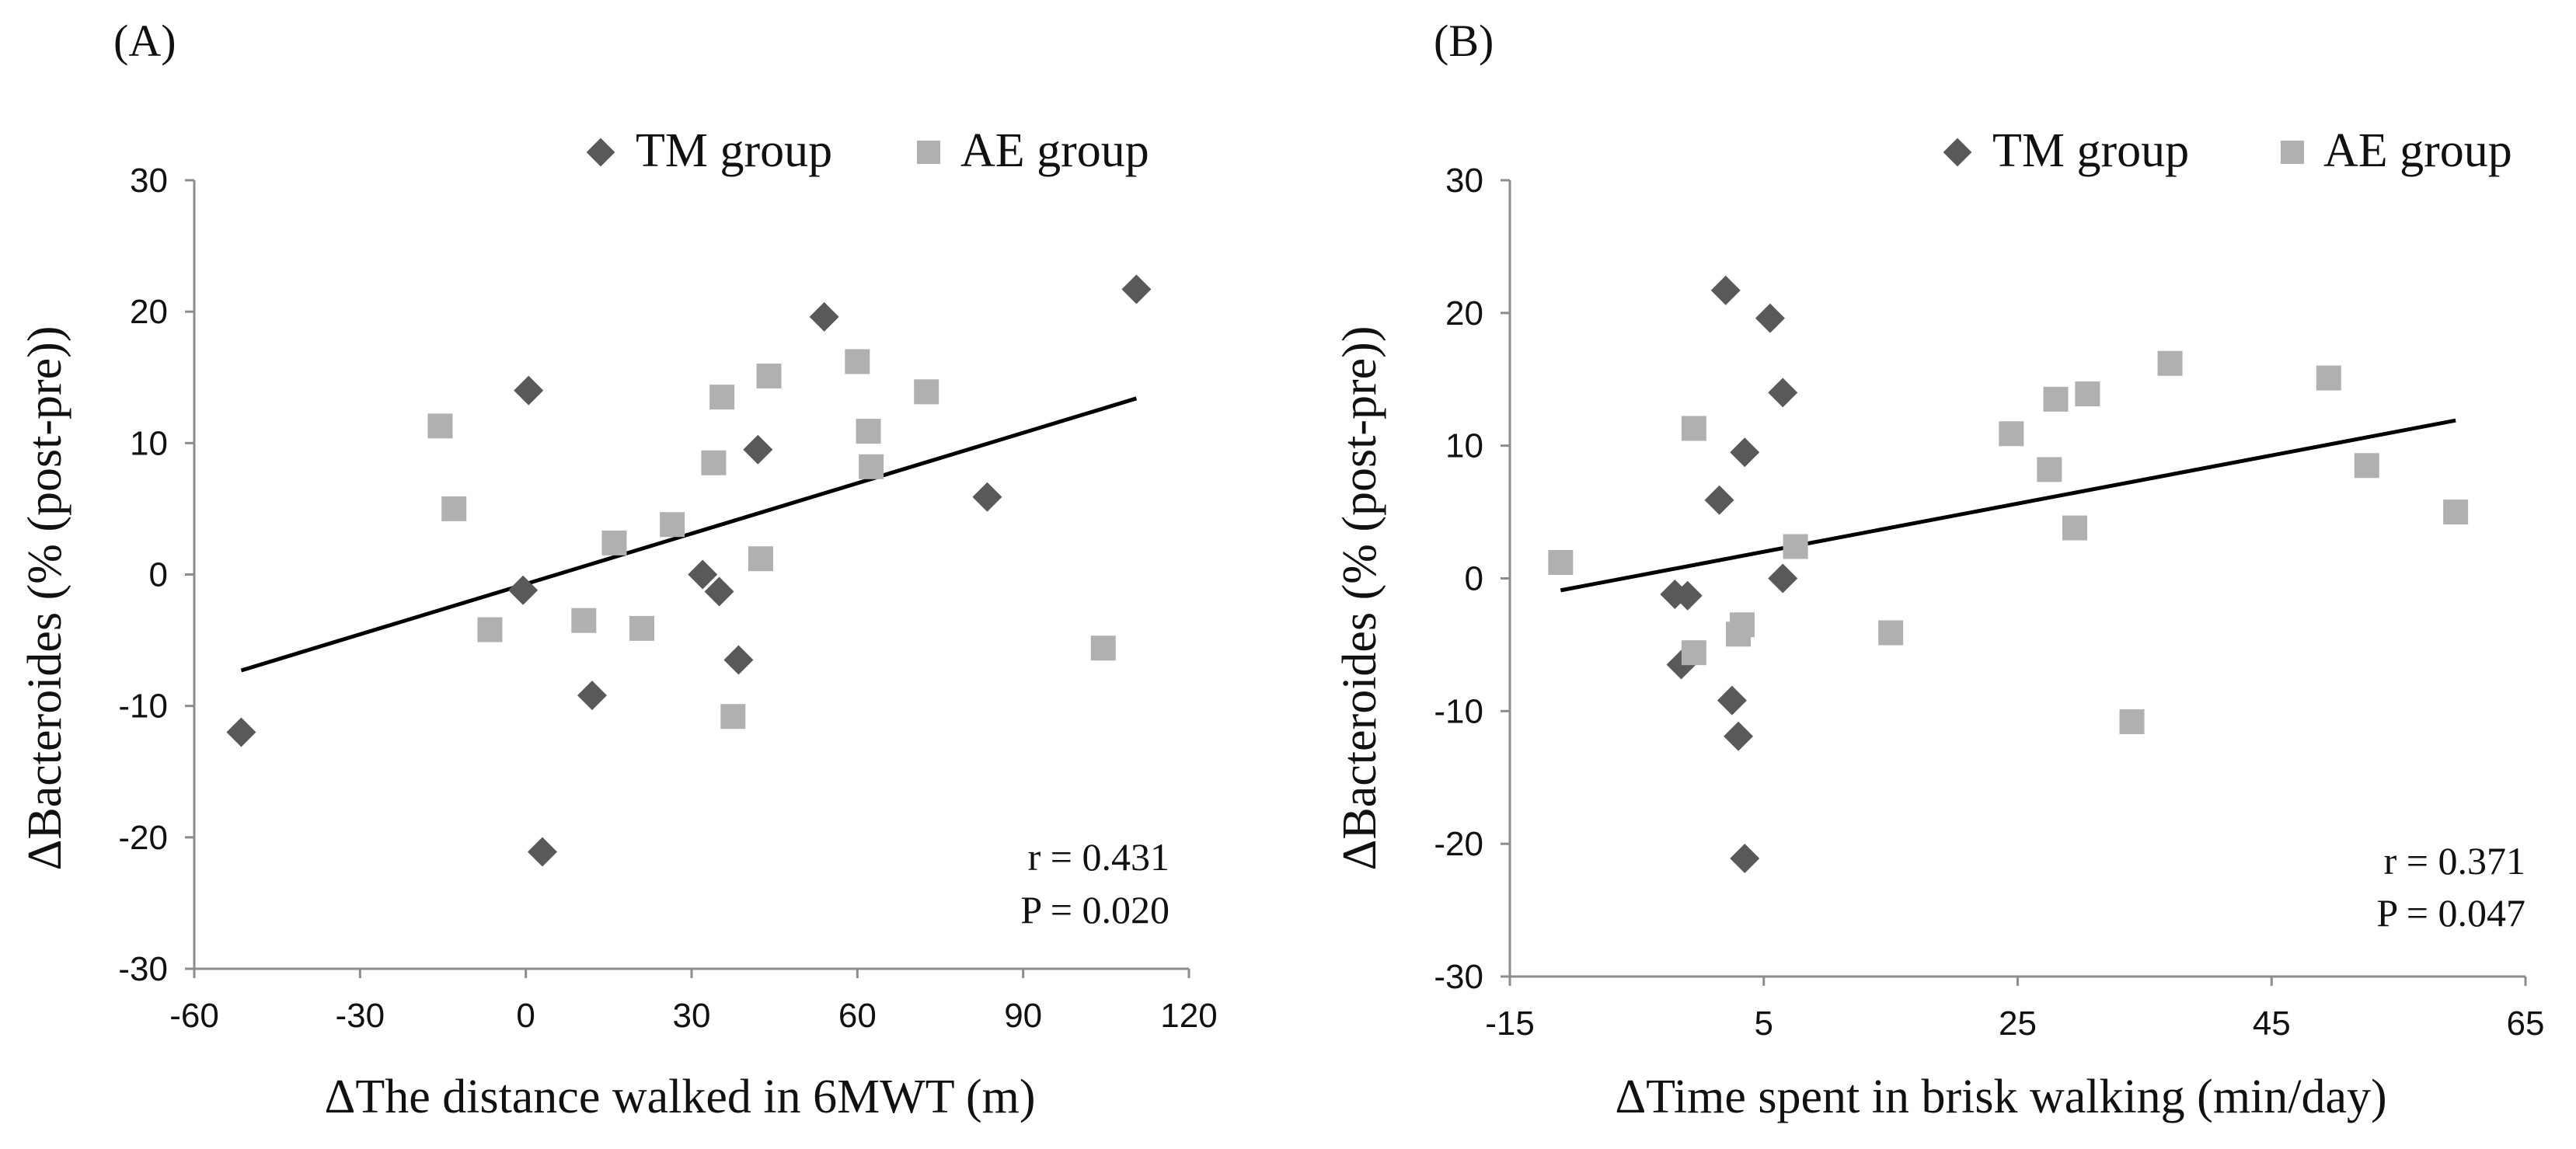  Describe the element at coordinates (1764, 1024) in the screenshot. I see `x-tick-label: 5` at that location.